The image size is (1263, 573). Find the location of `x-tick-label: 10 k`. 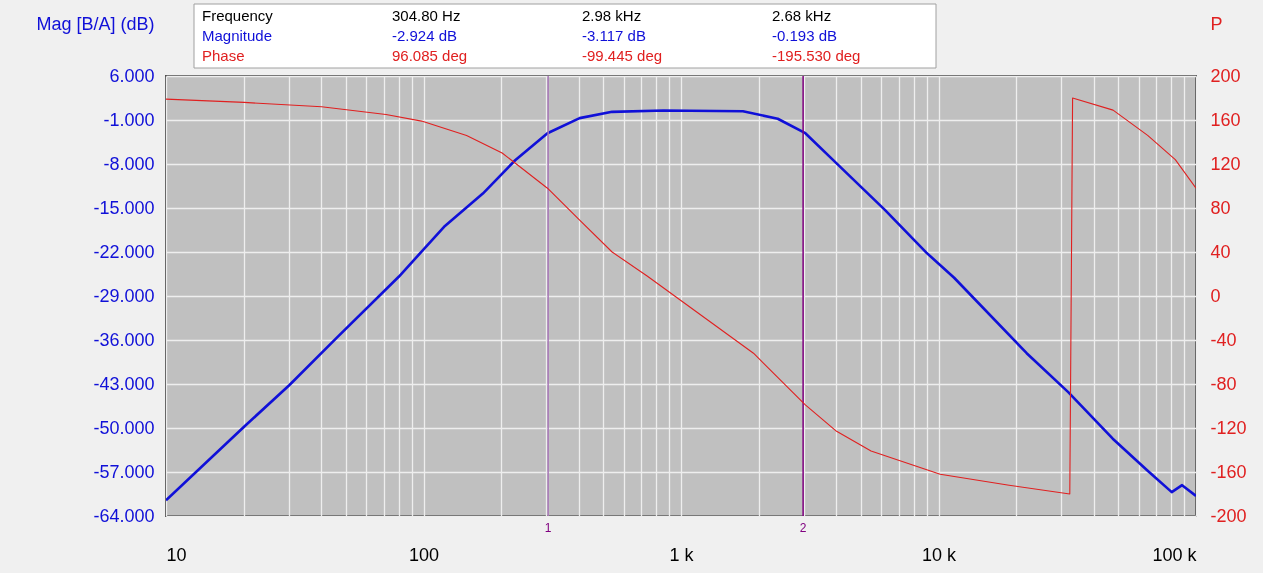

x-tick-label: 10 k is located at coordinates (939, 554).